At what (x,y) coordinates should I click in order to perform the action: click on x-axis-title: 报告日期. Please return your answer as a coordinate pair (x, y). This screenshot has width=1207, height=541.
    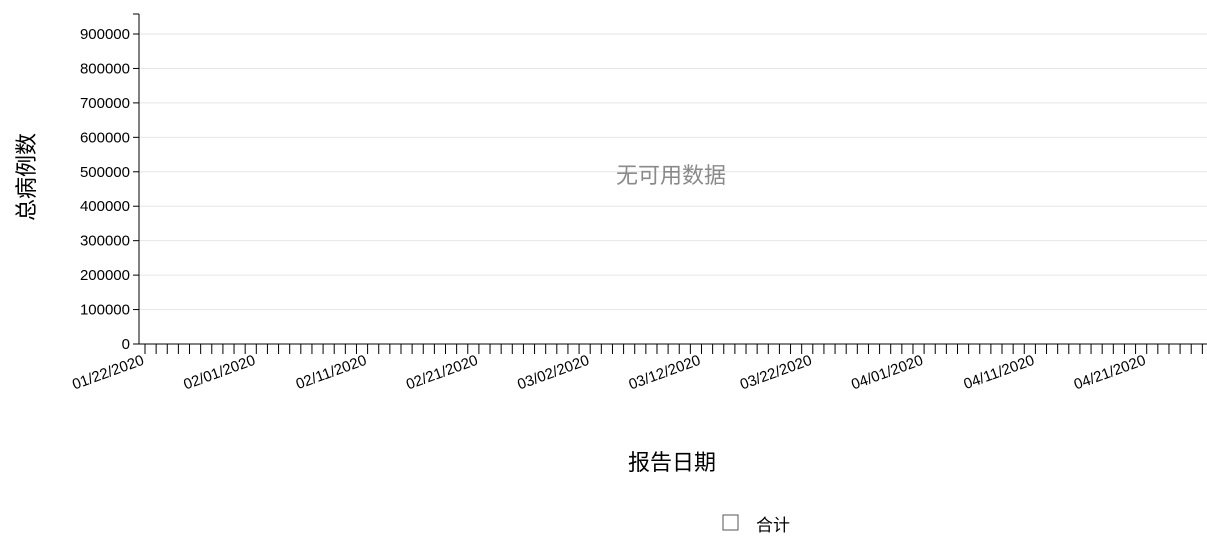
    Looking at the image, I should click on (672, 463).